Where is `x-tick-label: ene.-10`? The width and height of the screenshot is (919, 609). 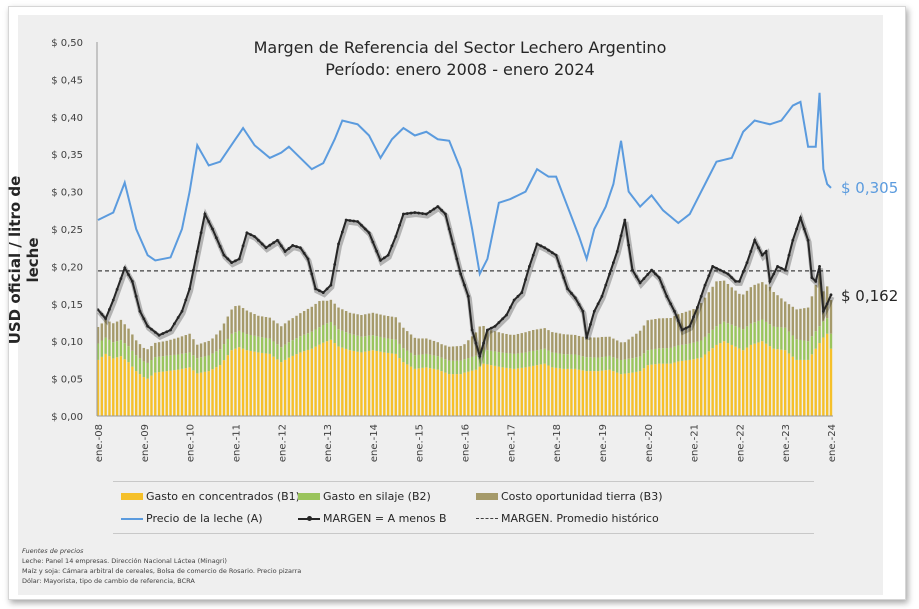 x-tick-label: ene.-10 is located at coordinates (191, 443).